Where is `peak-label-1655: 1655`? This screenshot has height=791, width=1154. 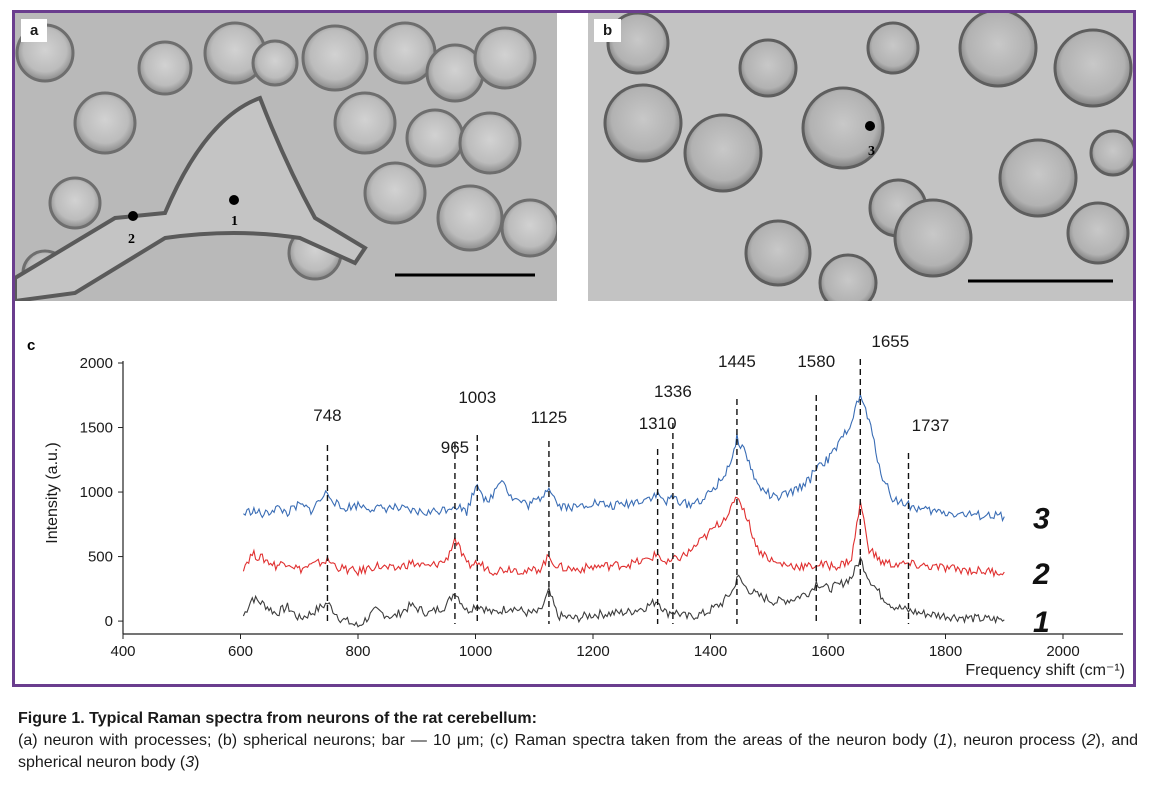 peak-label-1655: 1655 is located at coordinates (890, 341).